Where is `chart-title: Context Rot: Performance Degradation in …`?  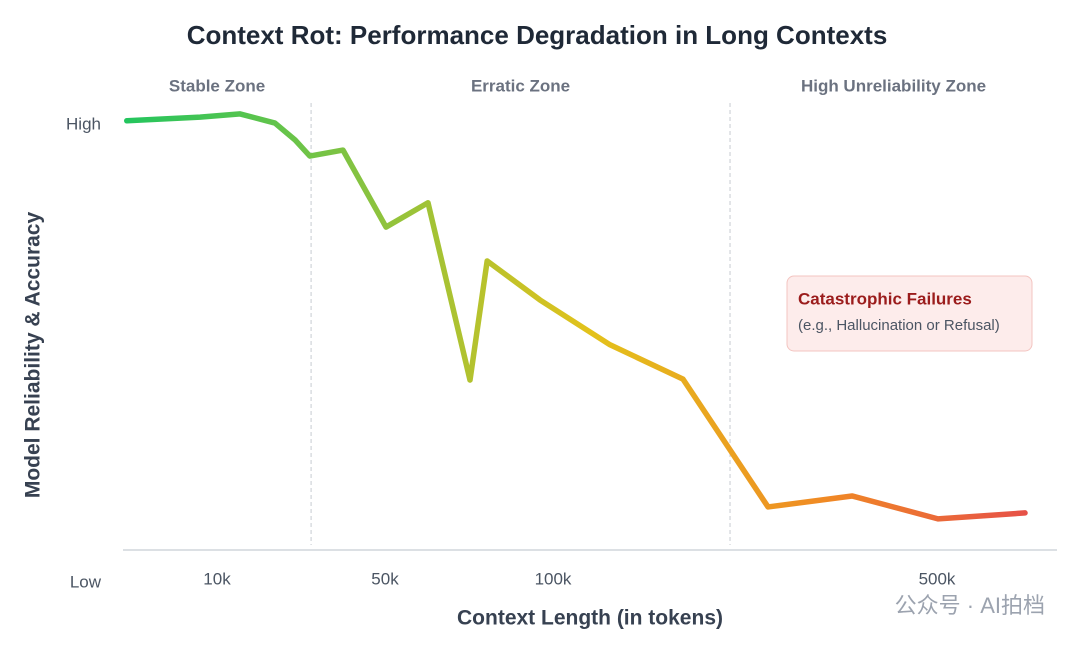
chart-title: Context Rot: Performance Degradation in … is located at coordinates (537, 35).